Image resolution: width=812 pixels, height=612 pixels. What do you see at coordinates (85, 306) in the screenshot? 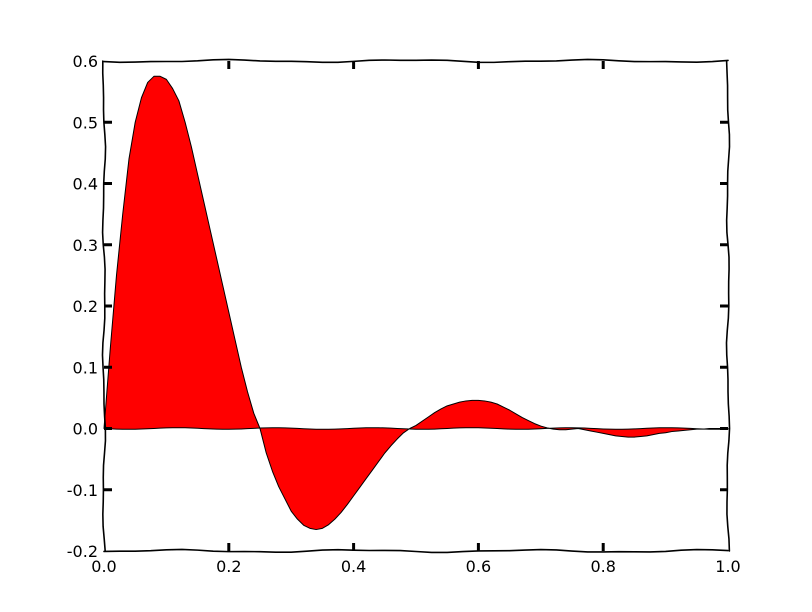
I see `y-tick-label: 0.2` at bounding box center [85, 306].